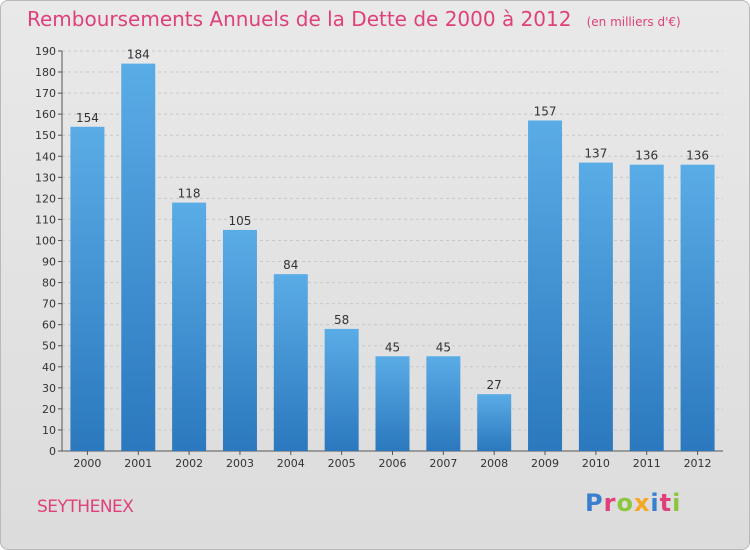  Describe the element at coordinates (49, 409) in the screenshot. I see `y-tick-label: 20` at that location.